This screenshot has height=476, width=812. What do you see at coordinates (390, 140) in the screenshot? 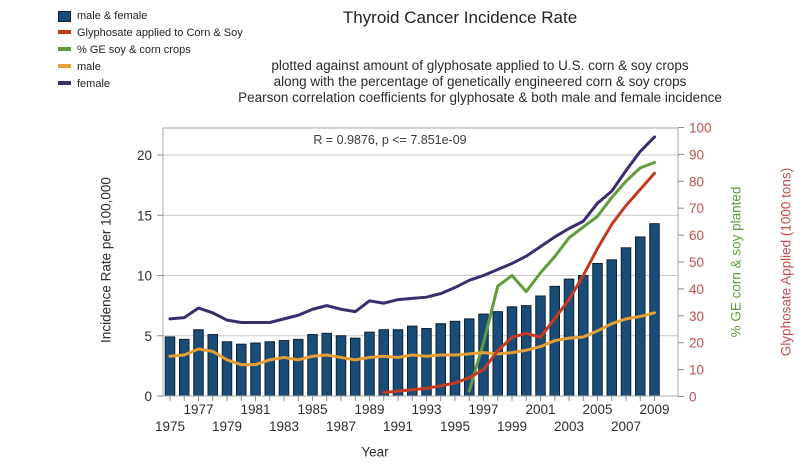
I see `correlation-annotation: R = 0.9876, p <= 7.851e-09` at bounding box center [390, 140].